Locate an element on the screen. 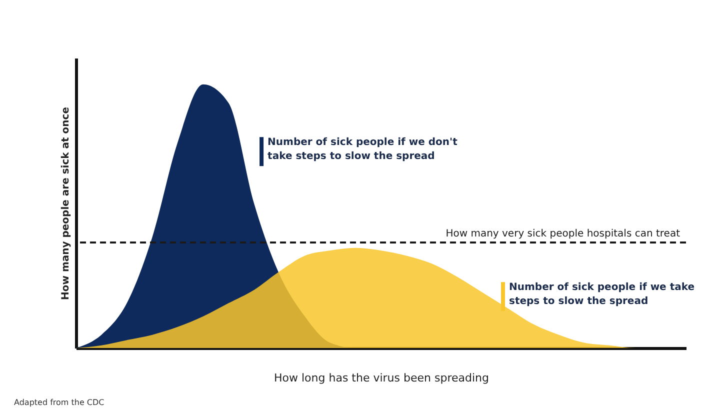  text: Adapted from the CDC is located at coordinates (59, 402).